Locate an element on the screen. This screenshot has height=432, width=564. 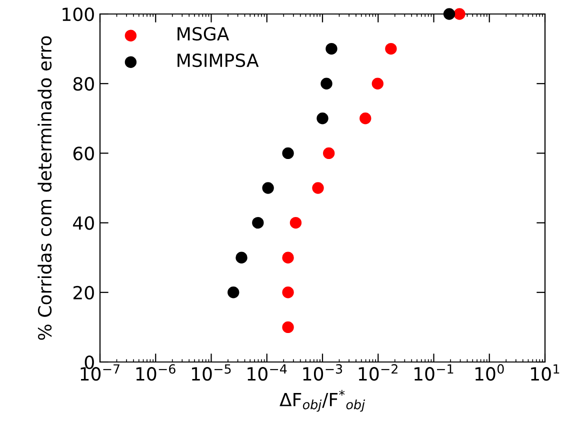
x-tick-label: 10$^{1}$ is located at coordinates (545, 372).